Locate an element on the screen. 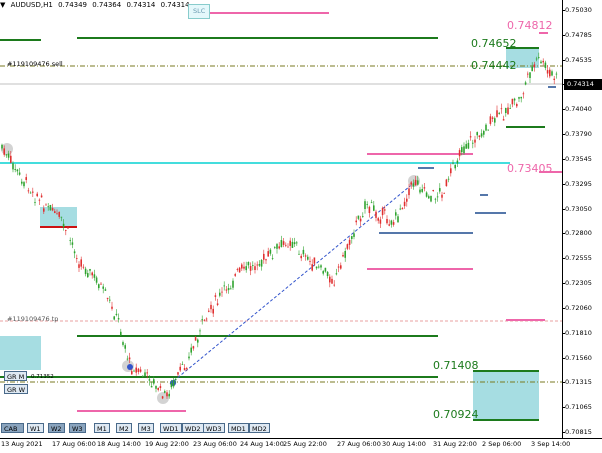  time-label: 25 Aug 22:00 is located at coordinates (305, 444).